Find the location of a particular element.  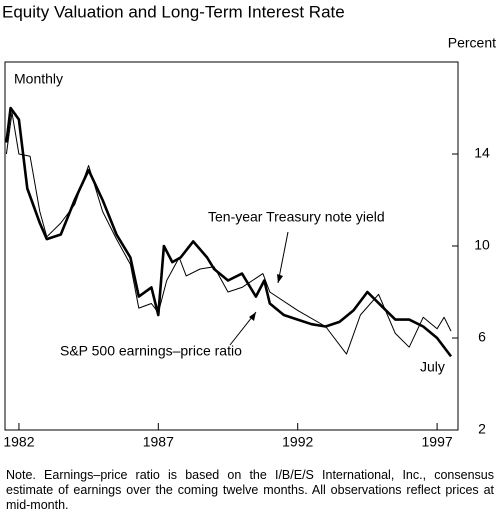

x-tick-label: 1982 is located at coordinates (18, 442).